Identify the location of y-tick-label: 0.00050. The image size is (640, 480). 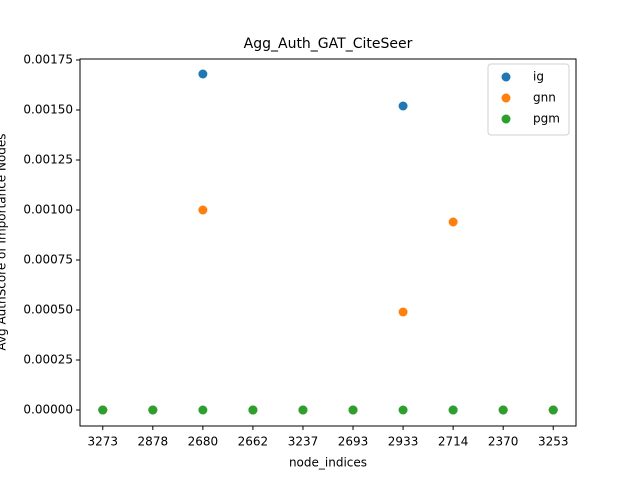
(48, 310).